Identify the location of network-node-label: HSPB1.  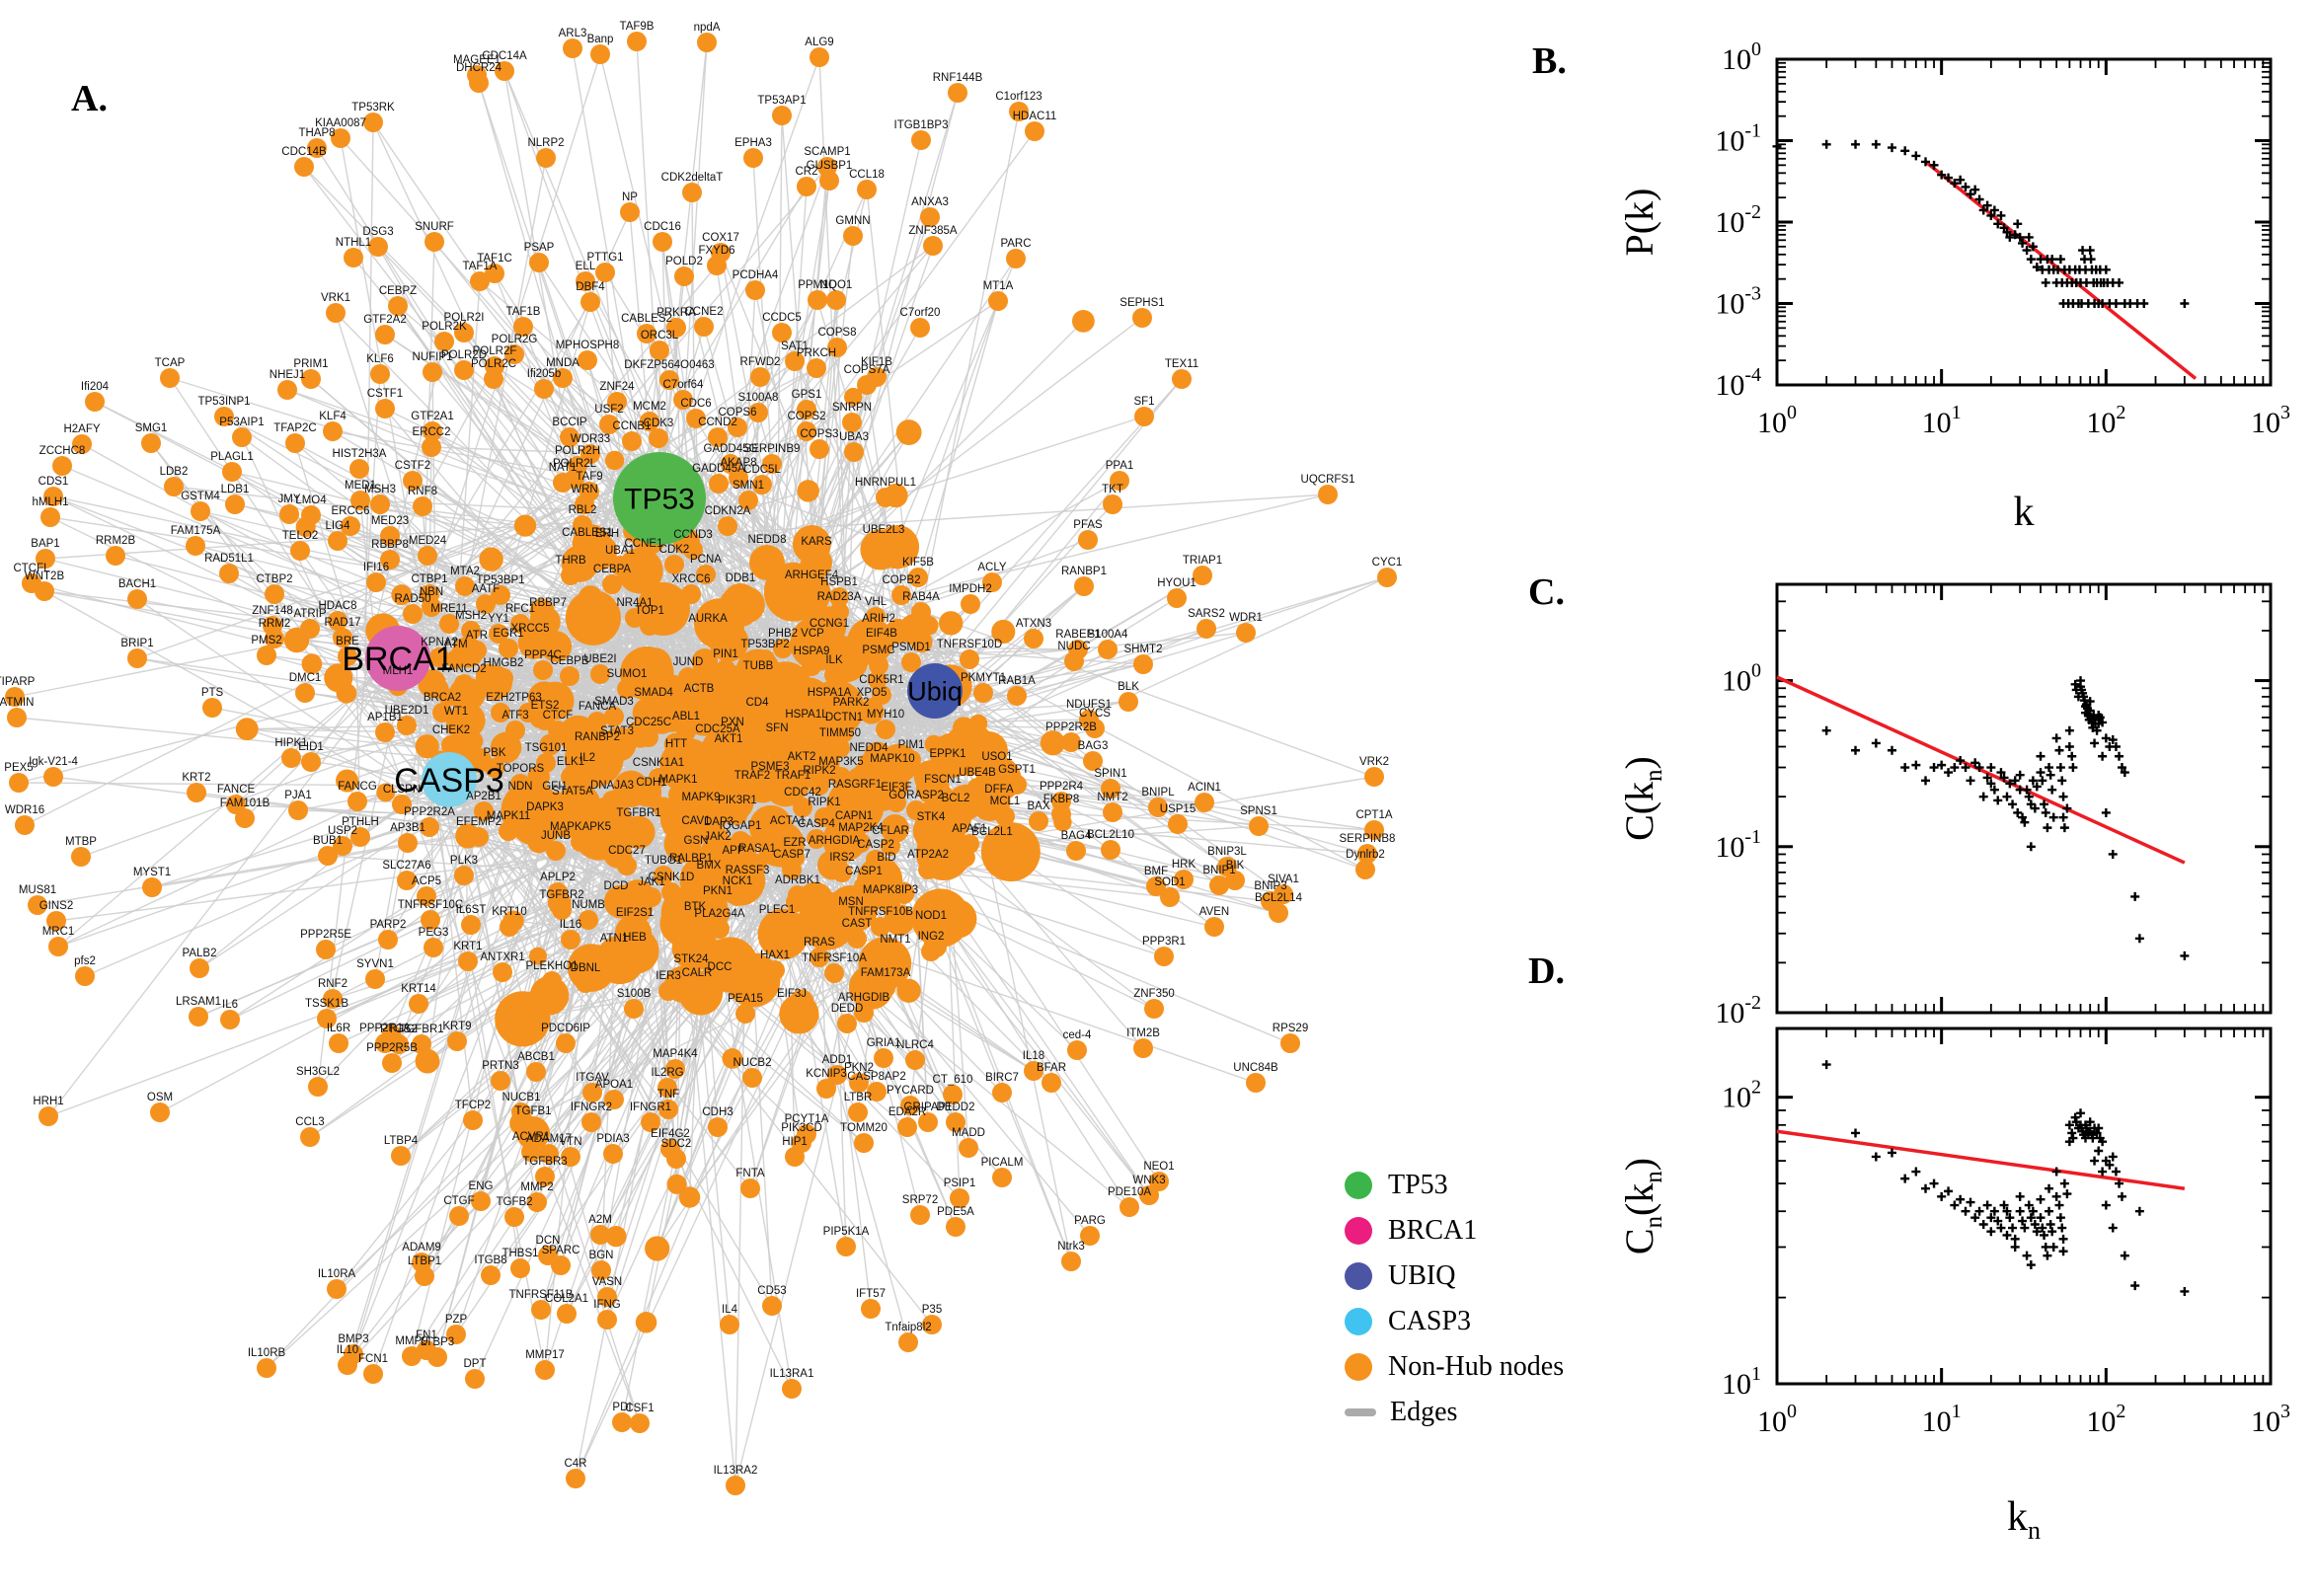
(839, 582).